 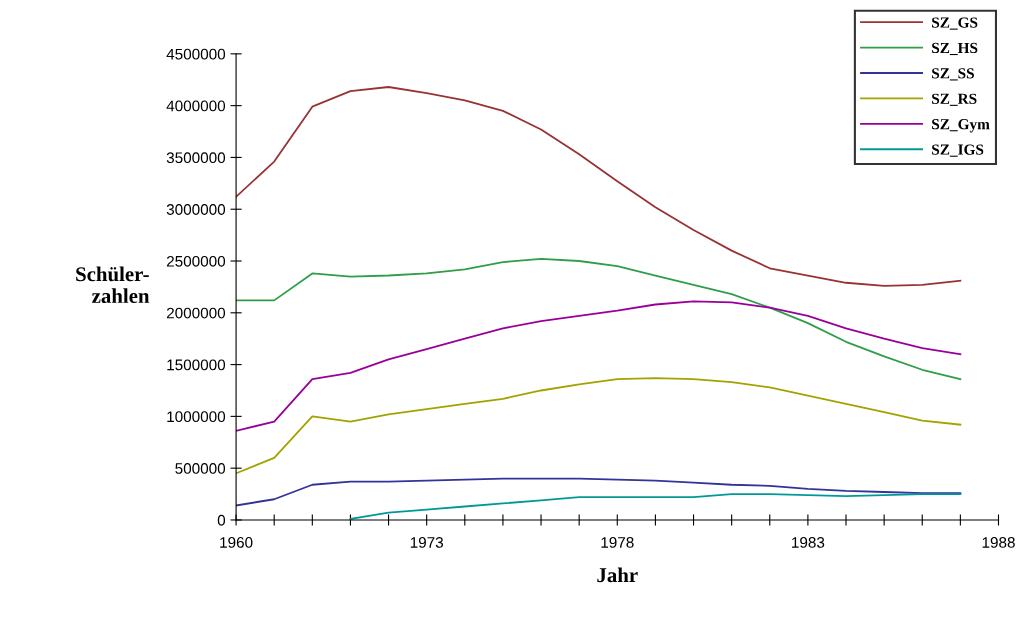 What do you see at coordinates (617, 542) in the screenshot?
I see `x-tick-label: 1978` at bounding box center [617, 542].